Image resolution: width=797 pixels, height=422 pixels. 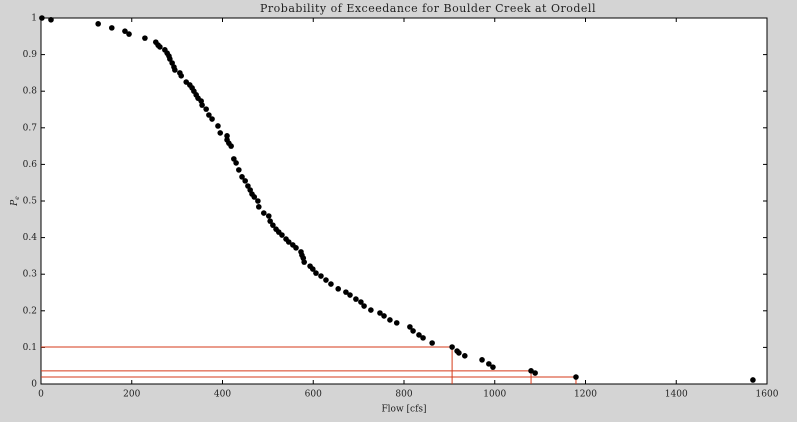 What do you see at coordinates (30, 55) in the screenshot?
I see `y-tick-label: 0.9` at bounding box center [30, 55].